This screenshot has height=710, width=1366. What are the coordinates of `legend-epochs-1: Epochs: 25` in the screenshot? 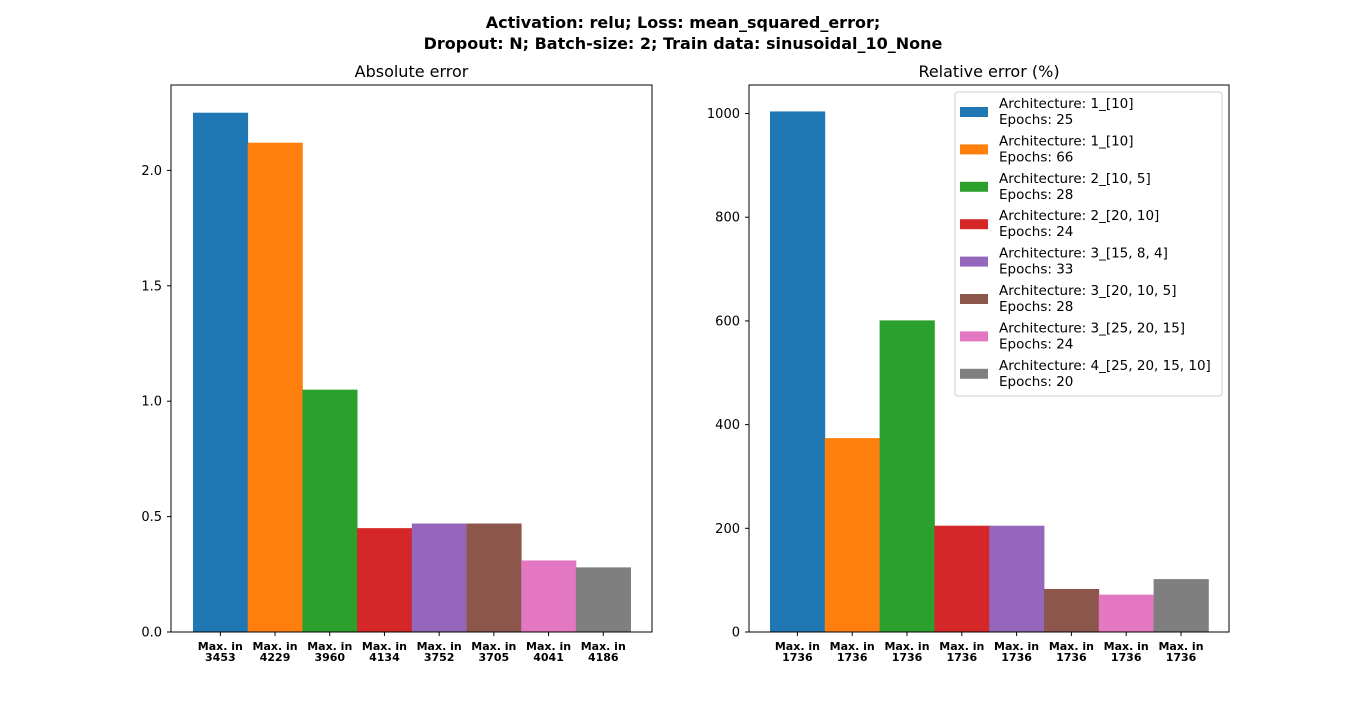 It's located at (1036, 120).